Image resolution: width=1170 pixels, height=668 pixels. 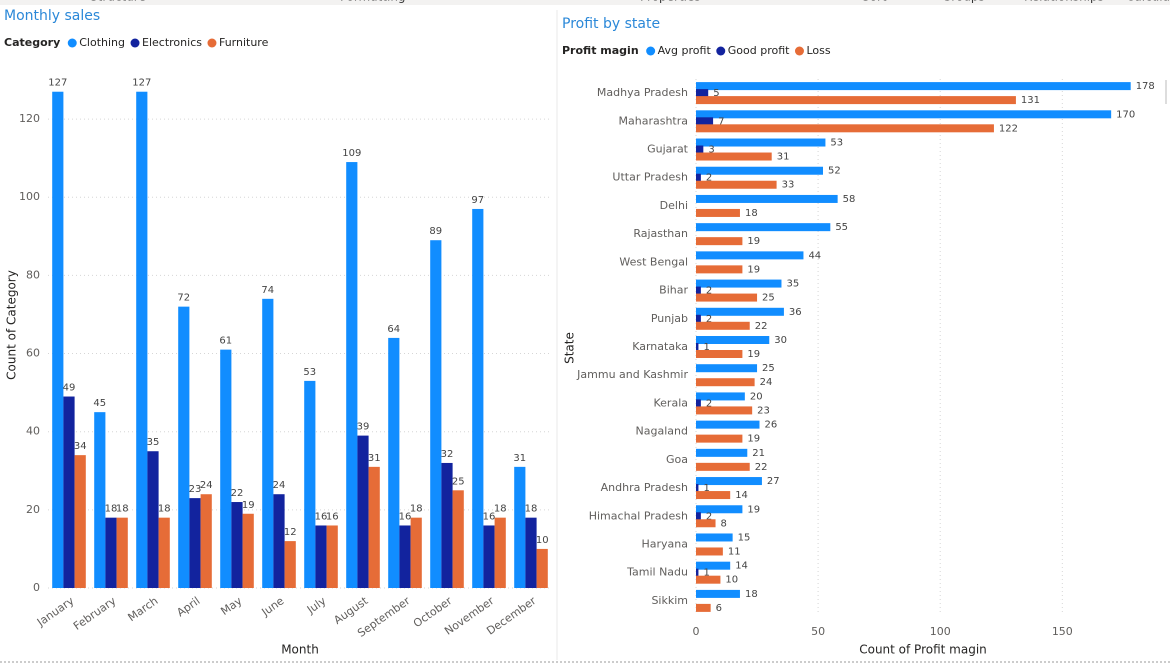 I want to click on y-tick-label: Rajasthan, so click(x=660, y=233).